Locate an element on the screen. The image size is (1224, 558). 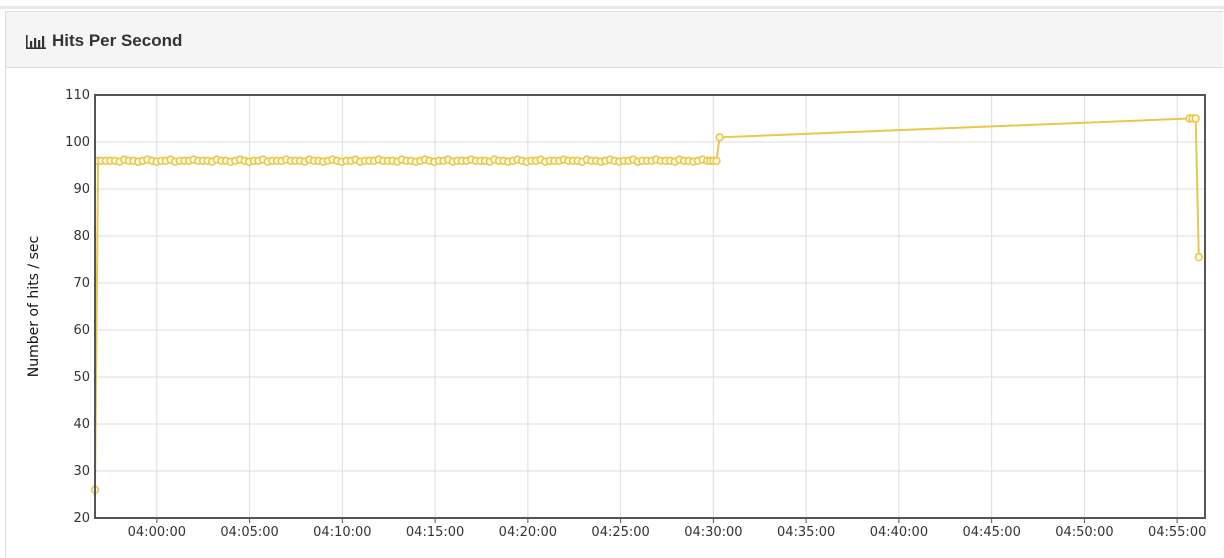
x-tick-label: 04:15:00 is located at coordinates (435, 532).